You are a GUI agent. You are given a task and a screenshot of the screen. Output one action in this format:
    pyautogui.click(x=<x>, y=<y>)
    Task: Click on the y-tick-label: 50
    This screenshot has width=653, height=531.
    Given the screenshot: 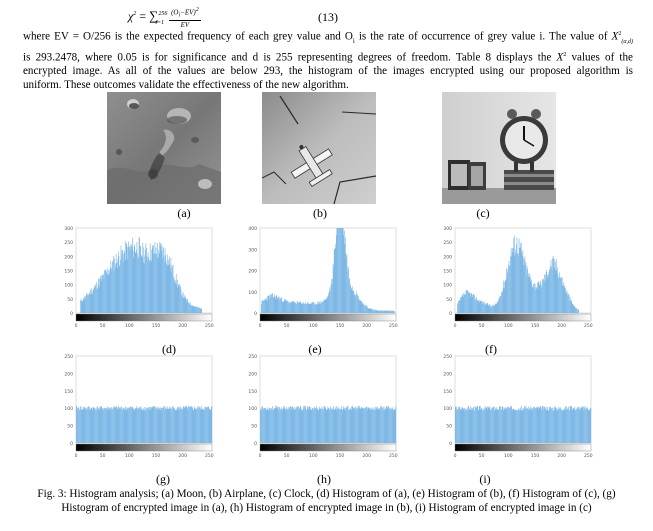 What is the action you would take?
    pyautogui.click(x=254, y=427)
    